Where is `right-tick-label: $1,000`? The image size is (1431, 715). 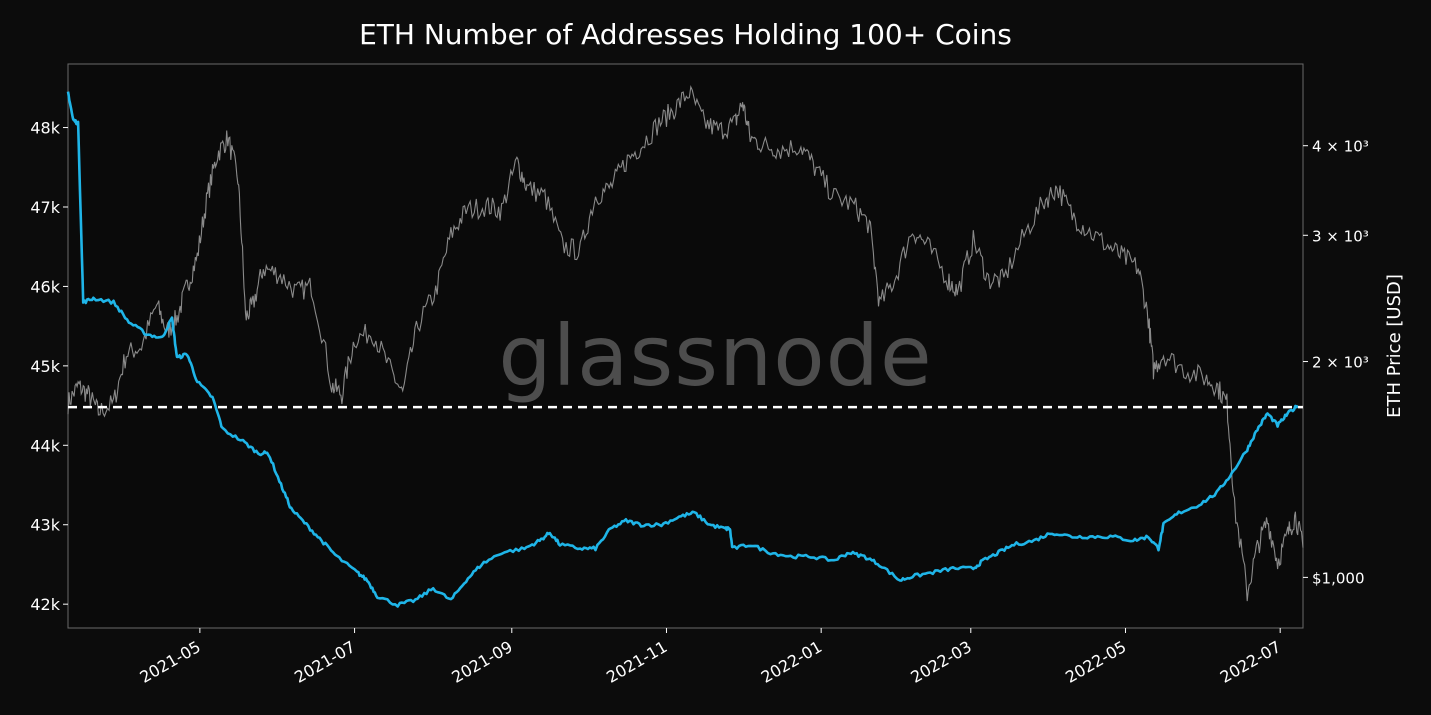
right-tick-label: $1,000 is located at coordinates (1338, 578).